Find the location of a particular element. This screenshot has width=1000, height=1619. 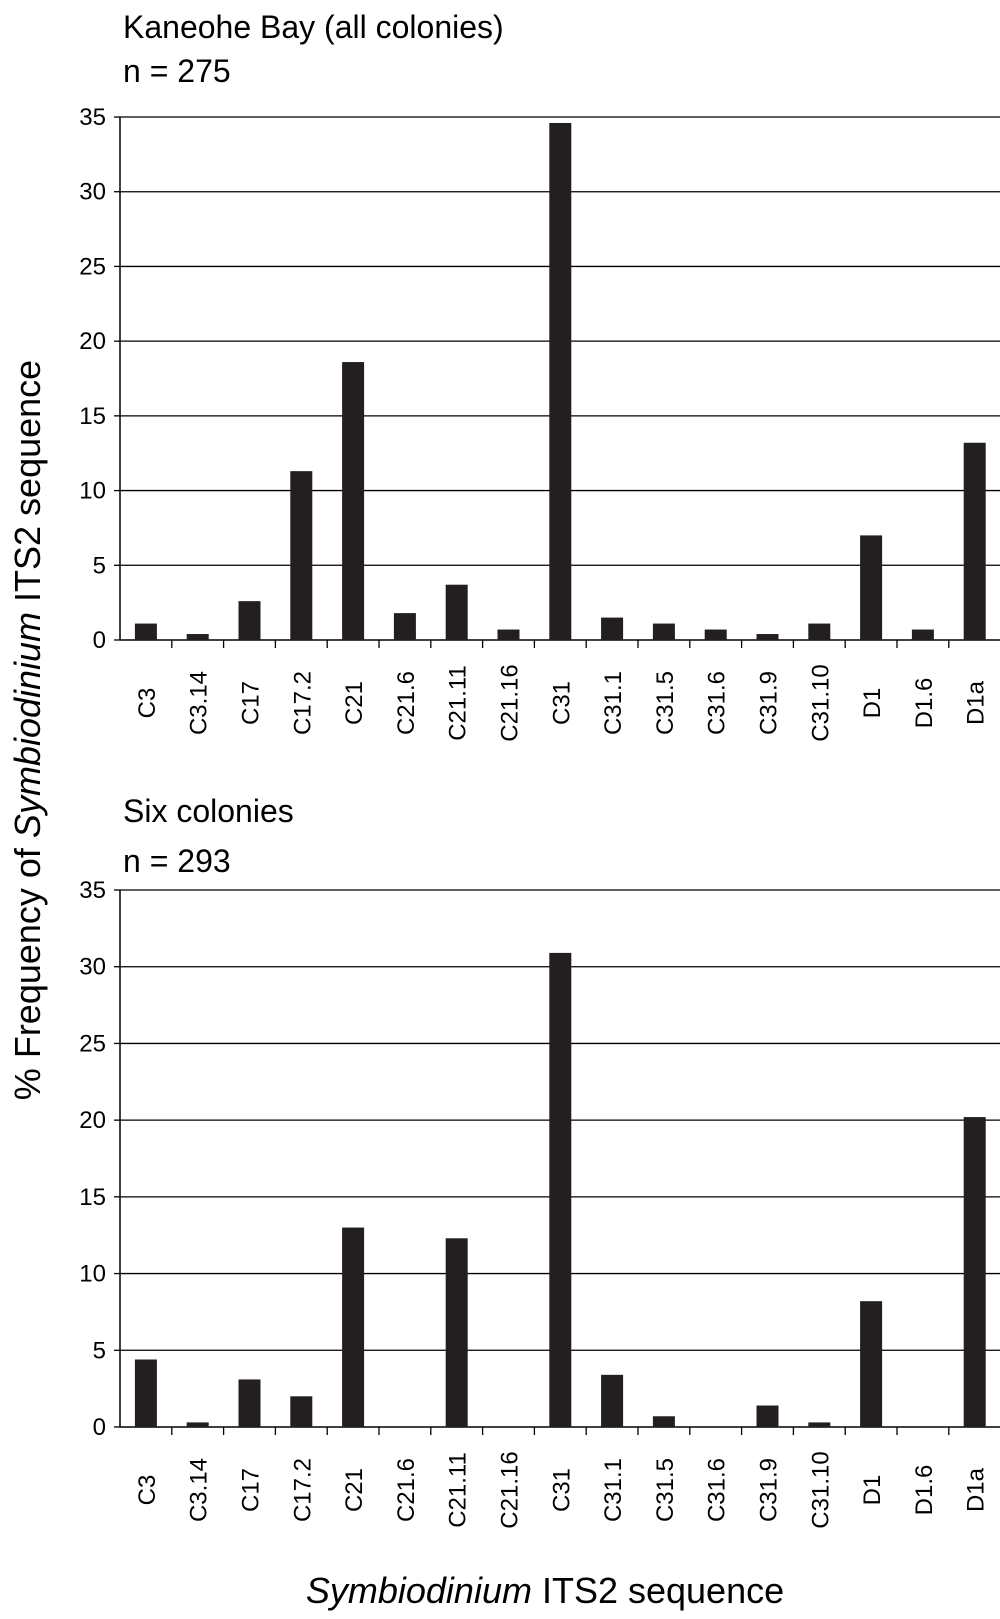

bar-C21.16 is located at coordinates (508, 634).